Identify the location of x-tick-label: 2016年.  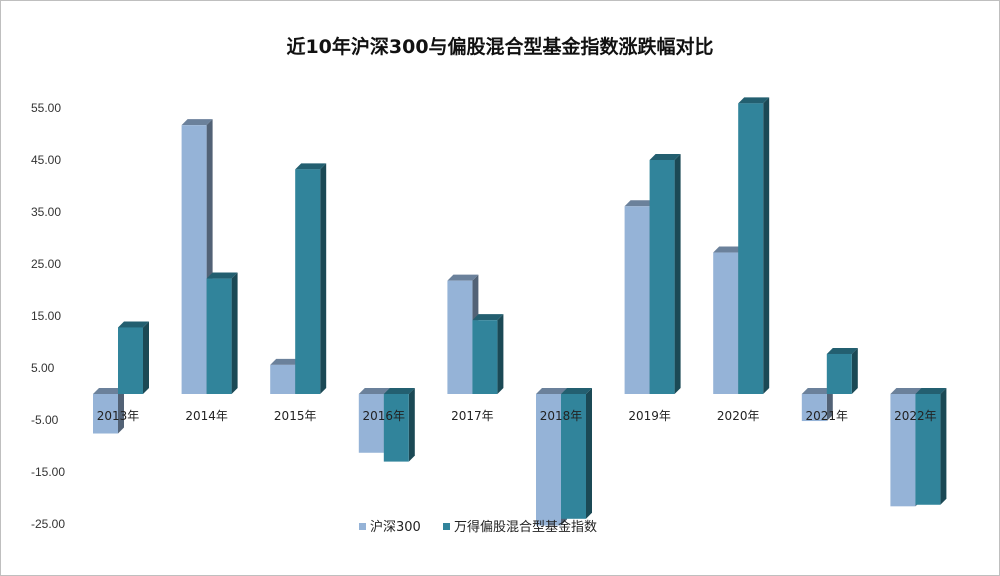
(384, 416).